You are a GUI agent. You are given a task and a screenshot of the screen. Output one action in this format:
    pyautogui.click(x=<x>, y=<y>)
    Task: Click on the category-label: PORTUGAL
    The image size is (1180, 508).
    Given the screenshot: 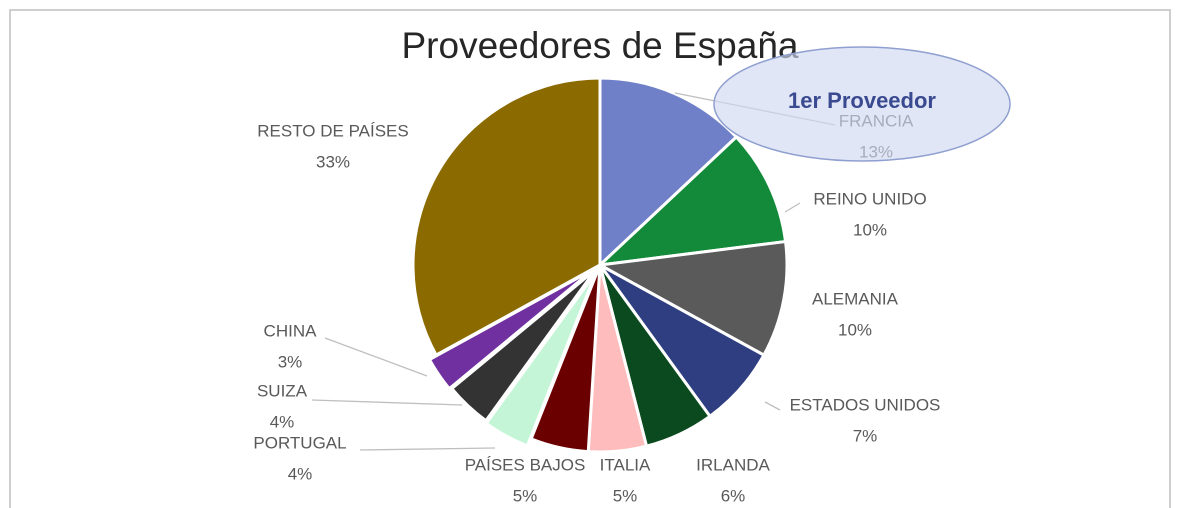 What is the action you would take?
    pyautogui.click(x=299, y=442)
    